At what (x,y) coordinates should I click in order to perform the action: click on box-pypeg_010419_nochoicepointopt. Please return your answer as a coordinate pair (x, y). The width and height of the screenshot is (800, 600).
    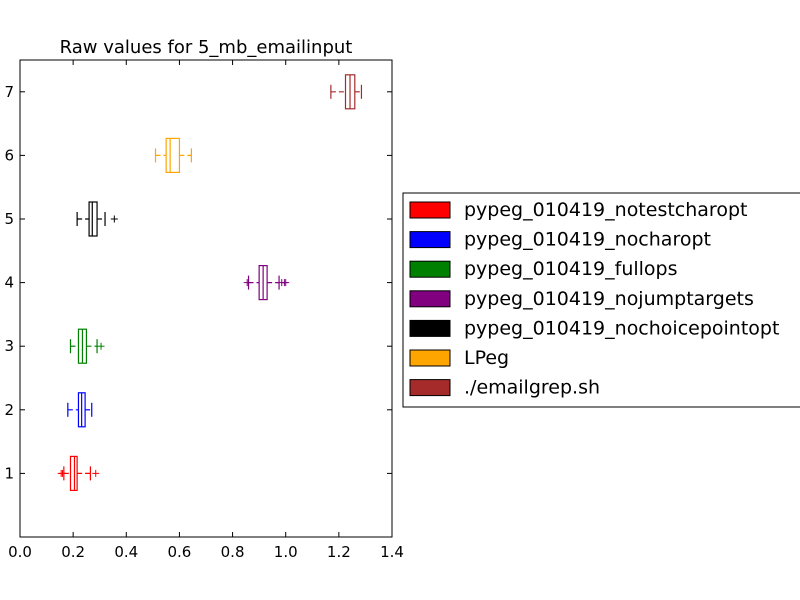
    Looking at the image, I should click on (97, 219).